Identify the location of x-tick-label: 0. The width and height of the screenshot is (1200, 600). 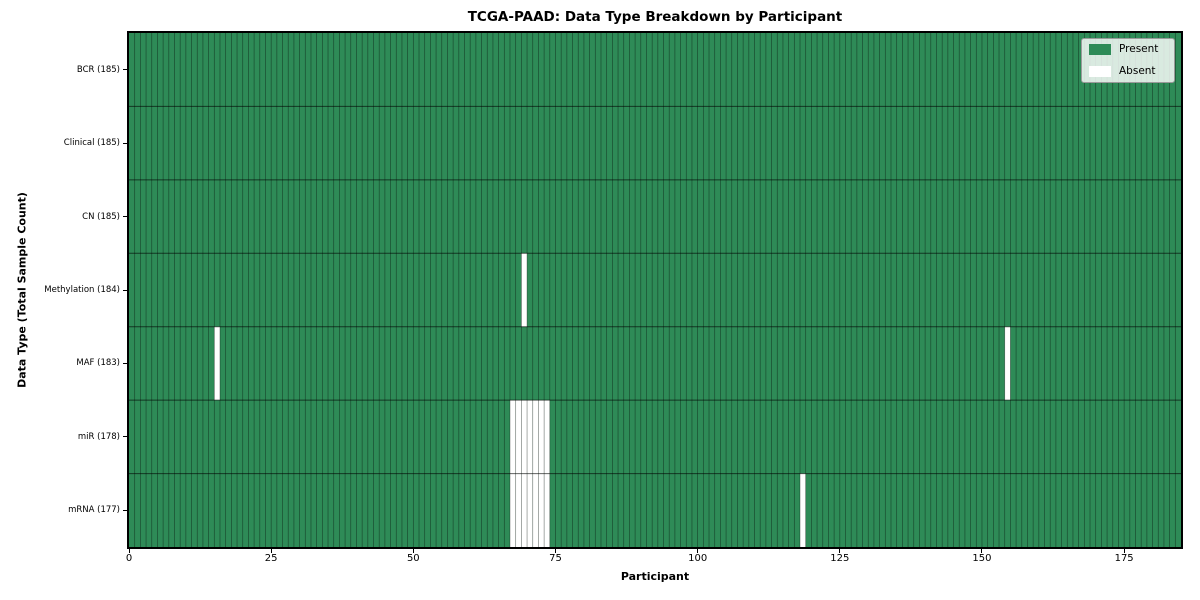
(129, 558).